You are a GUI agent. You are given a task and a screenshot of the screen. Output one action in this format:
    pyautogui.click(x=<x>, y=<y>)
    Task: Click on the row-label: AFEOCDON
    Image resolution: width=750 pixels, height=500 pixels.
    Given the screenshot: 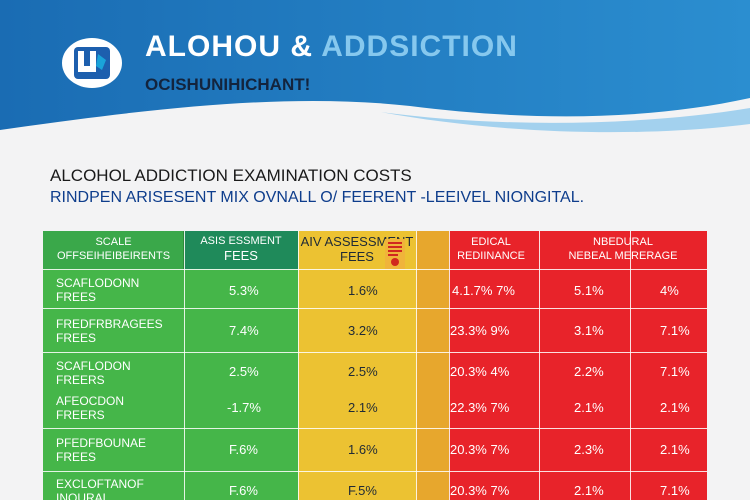 What is the action you would take?
    pyautogui.click(x=90, y=401)
    